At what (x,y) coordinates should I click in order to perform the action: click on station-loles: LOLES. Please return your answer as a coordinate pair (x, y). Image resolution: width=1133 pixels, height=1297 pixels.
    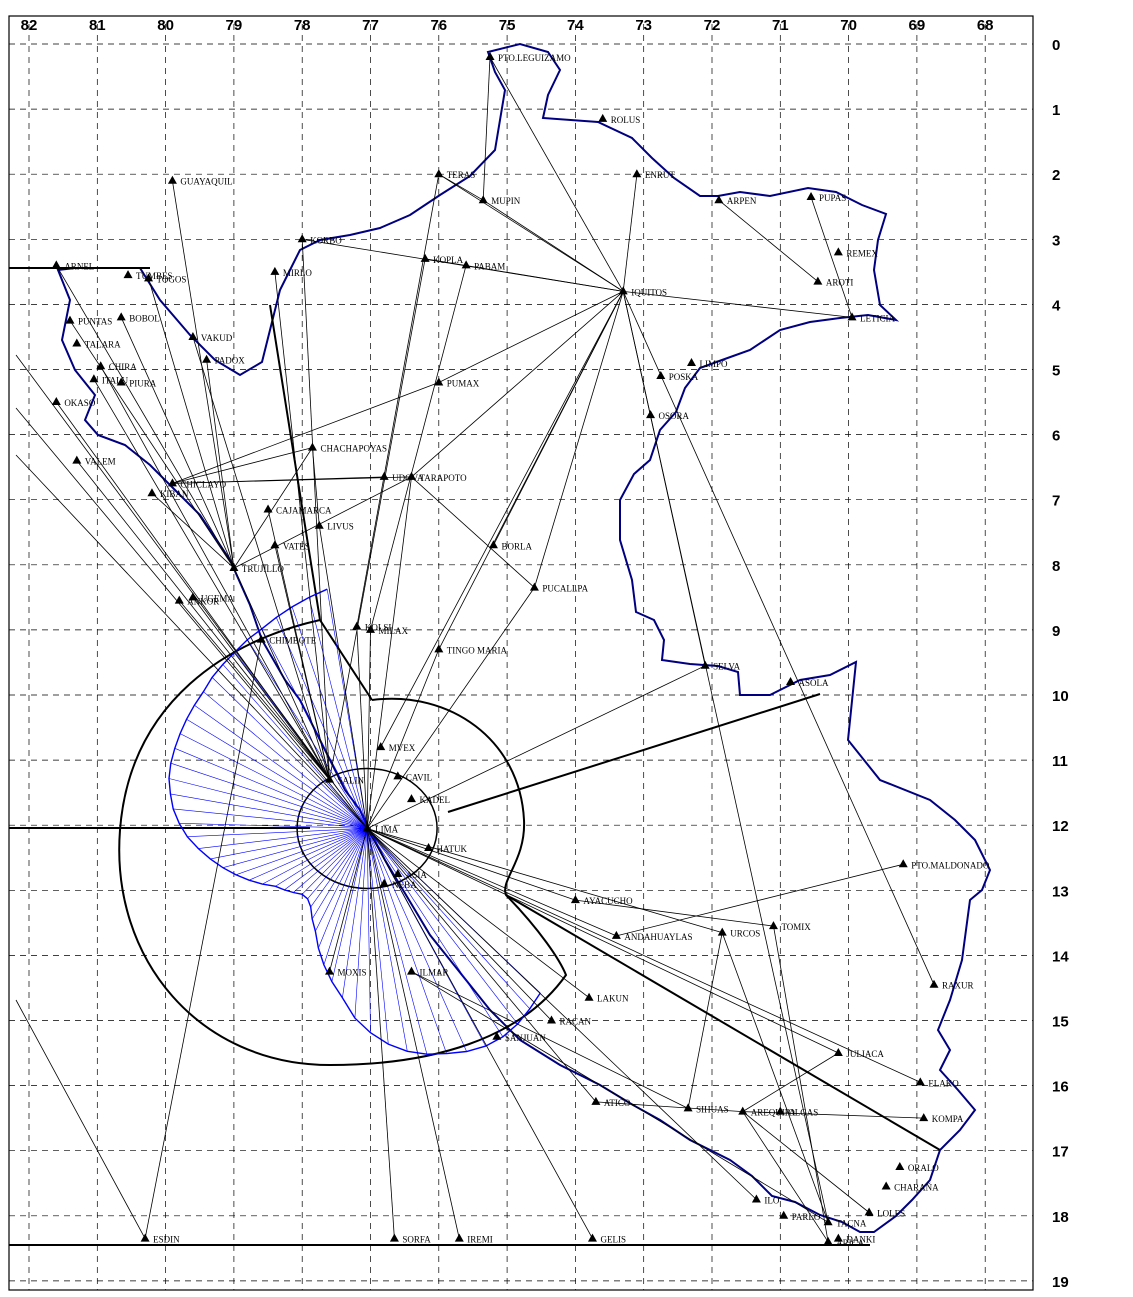
    Looking at the image, I should click on (884, 1213).